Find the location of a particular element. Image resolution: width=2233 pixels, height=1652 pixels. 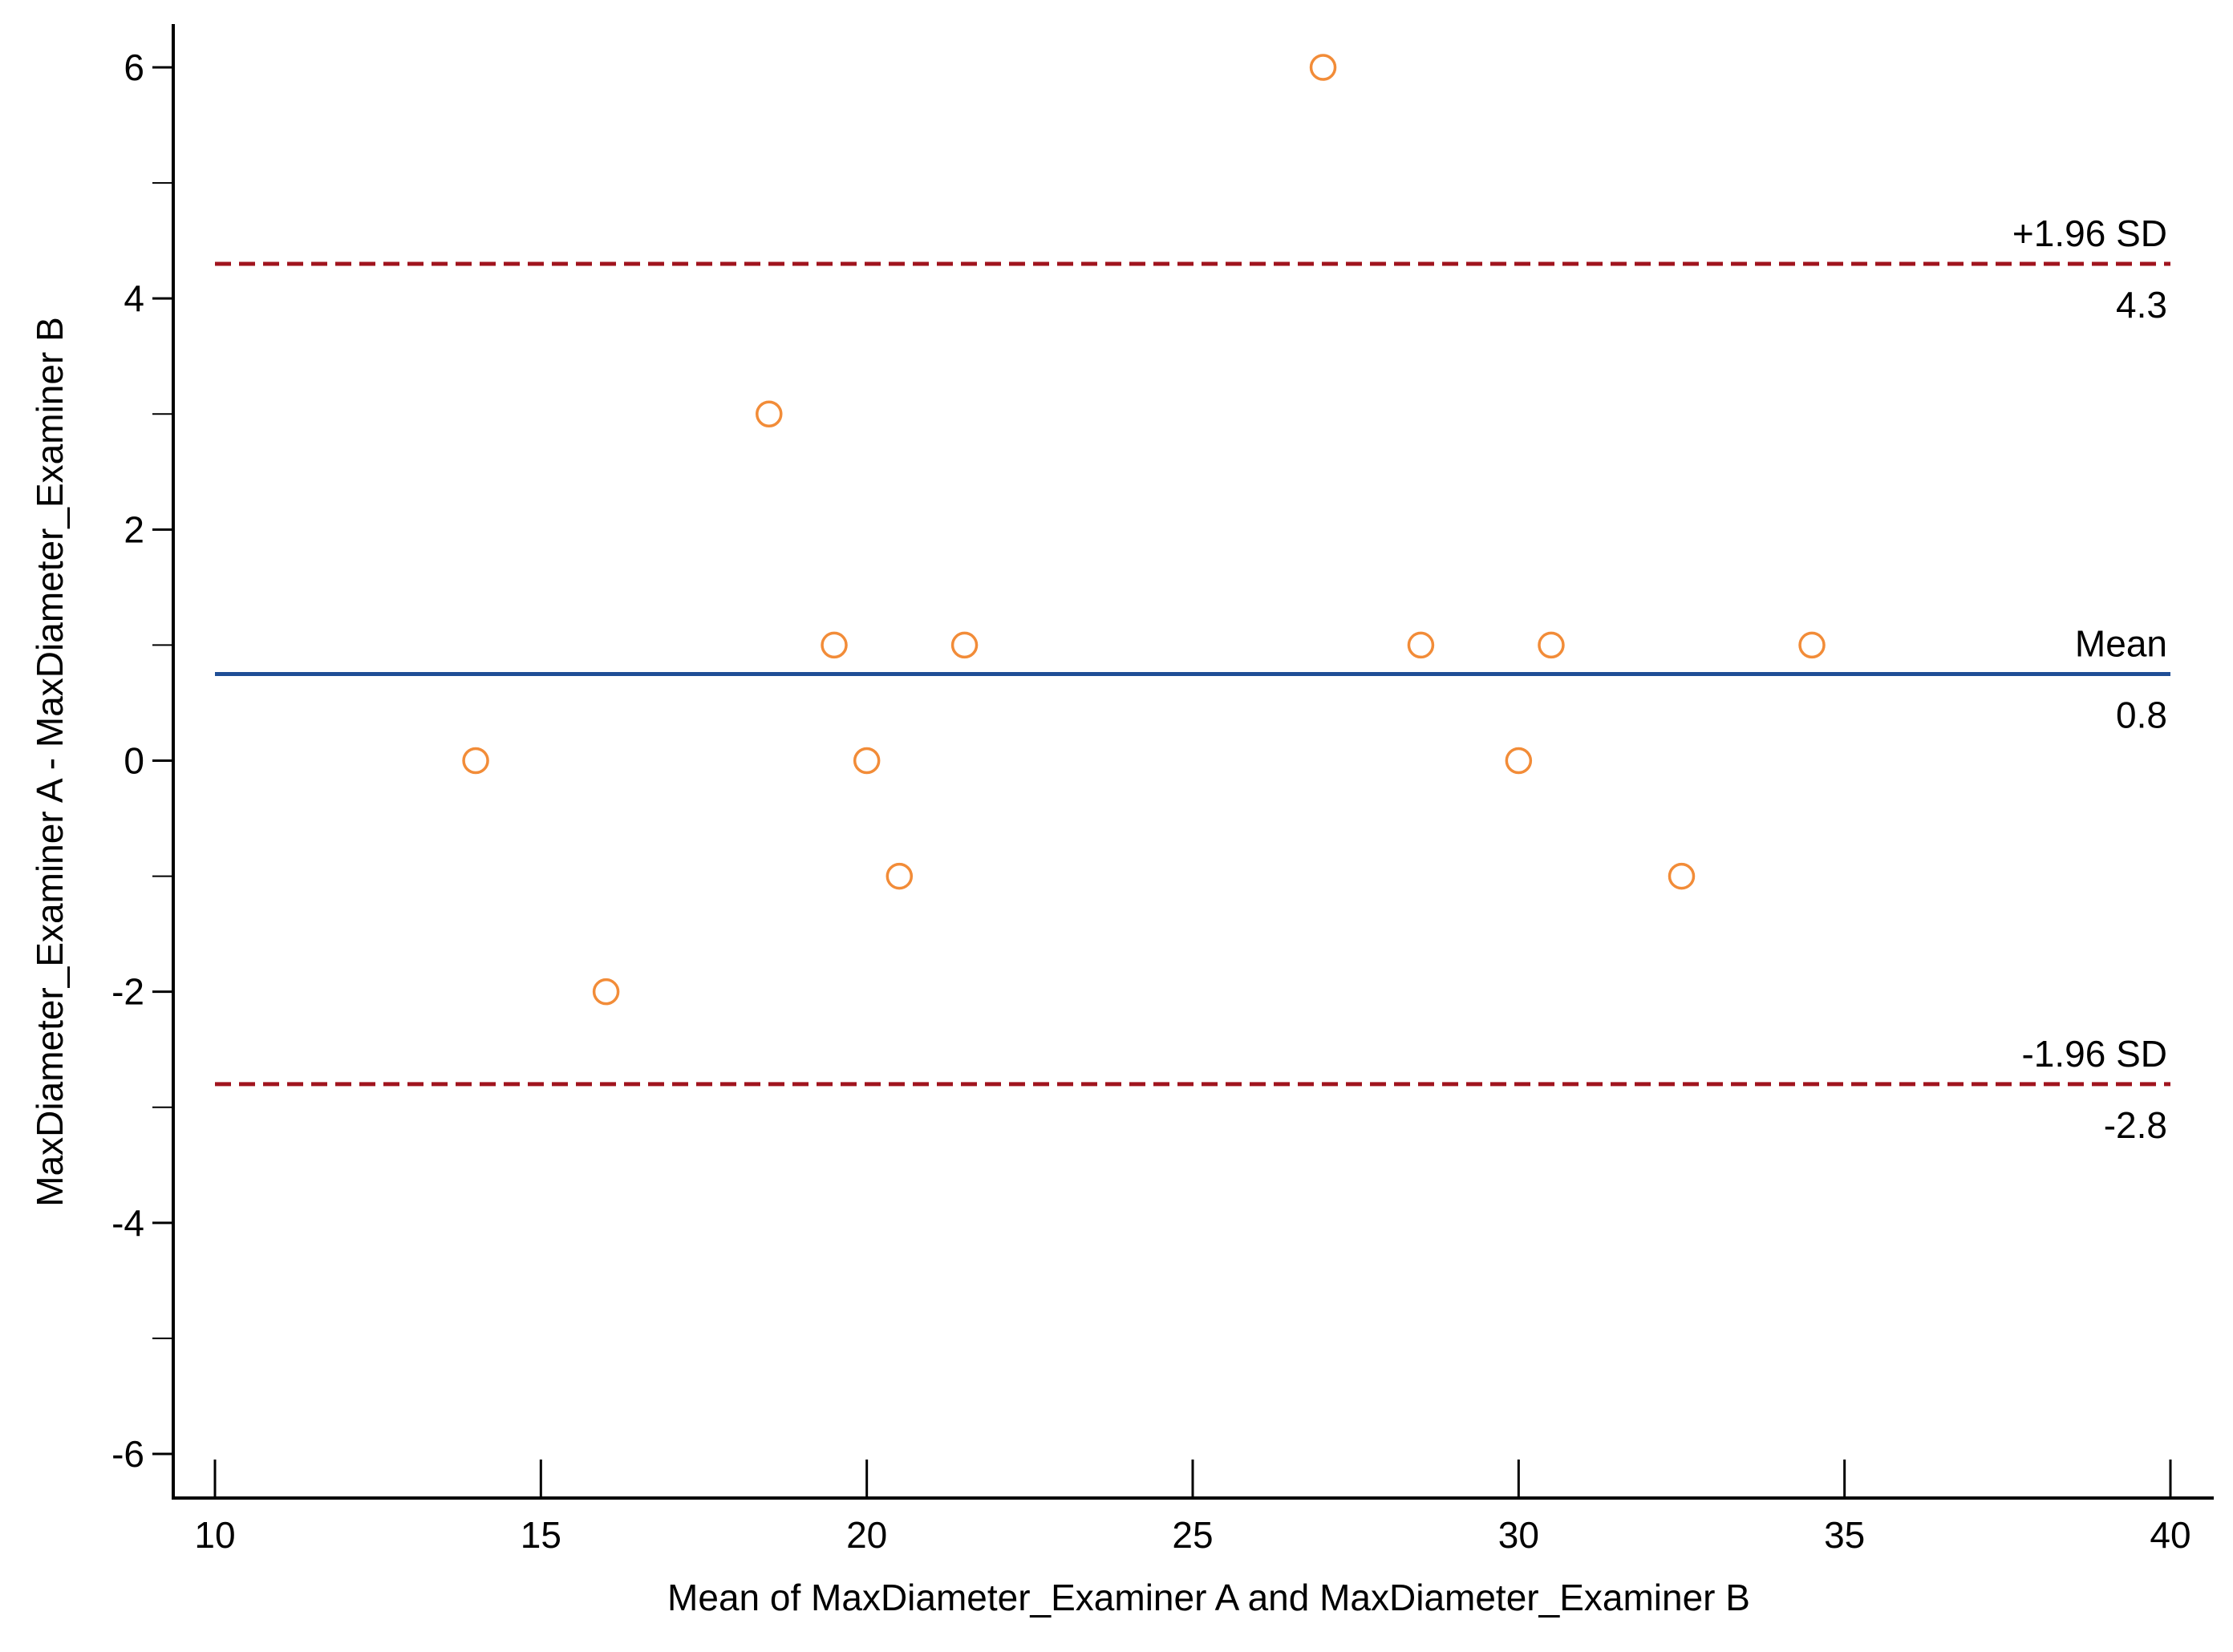

x-tick-label: 30 is located at coordinates (1518, 1535).